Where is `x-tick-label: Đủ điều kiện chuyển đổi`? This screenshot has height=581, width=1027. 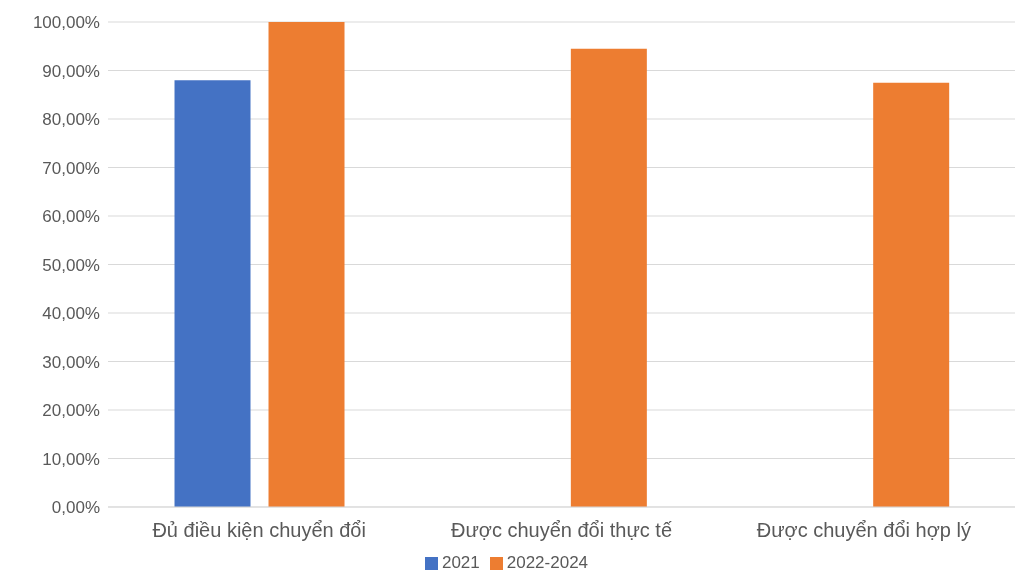 x-tick-label: Đủ điều kiện chuyển đổi is located at coordinates (259, 530).